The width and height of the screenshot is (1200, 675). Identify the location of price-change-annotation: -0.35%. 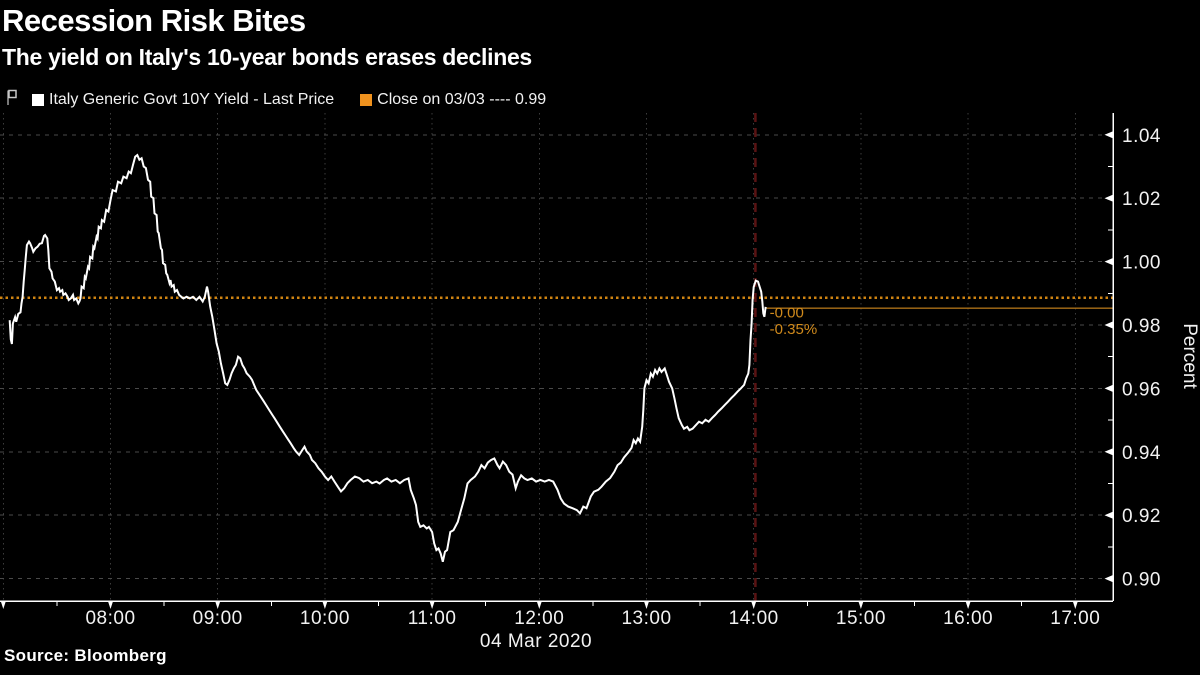
(794, 329).